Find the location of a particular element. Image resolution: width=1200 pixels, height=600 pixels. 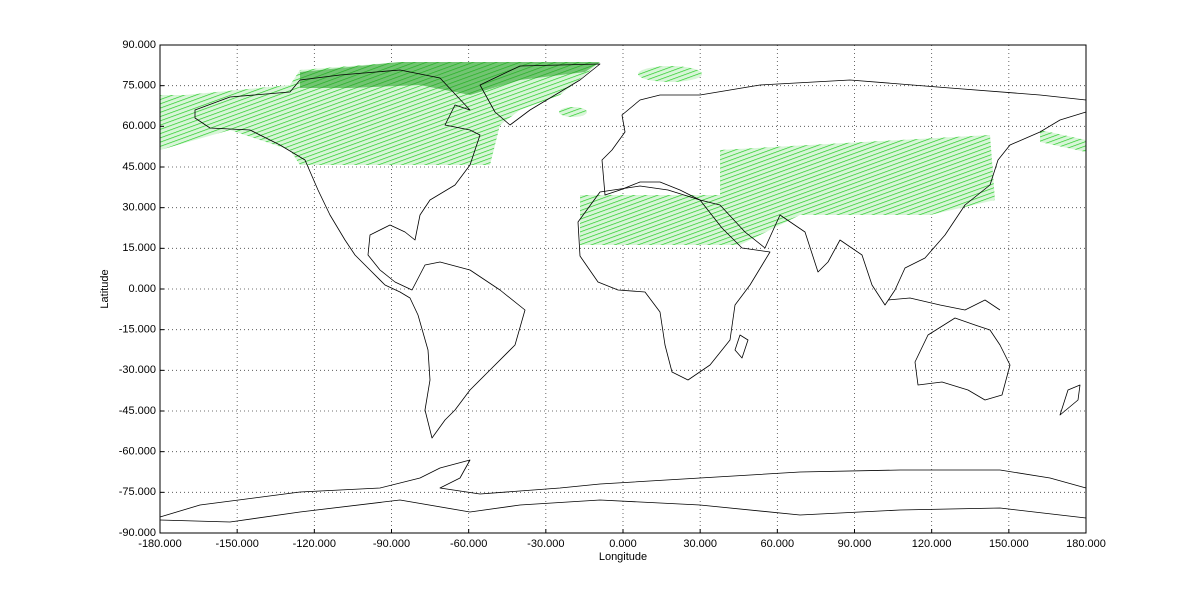

coast-greenland is located at coordinates (540, 94).